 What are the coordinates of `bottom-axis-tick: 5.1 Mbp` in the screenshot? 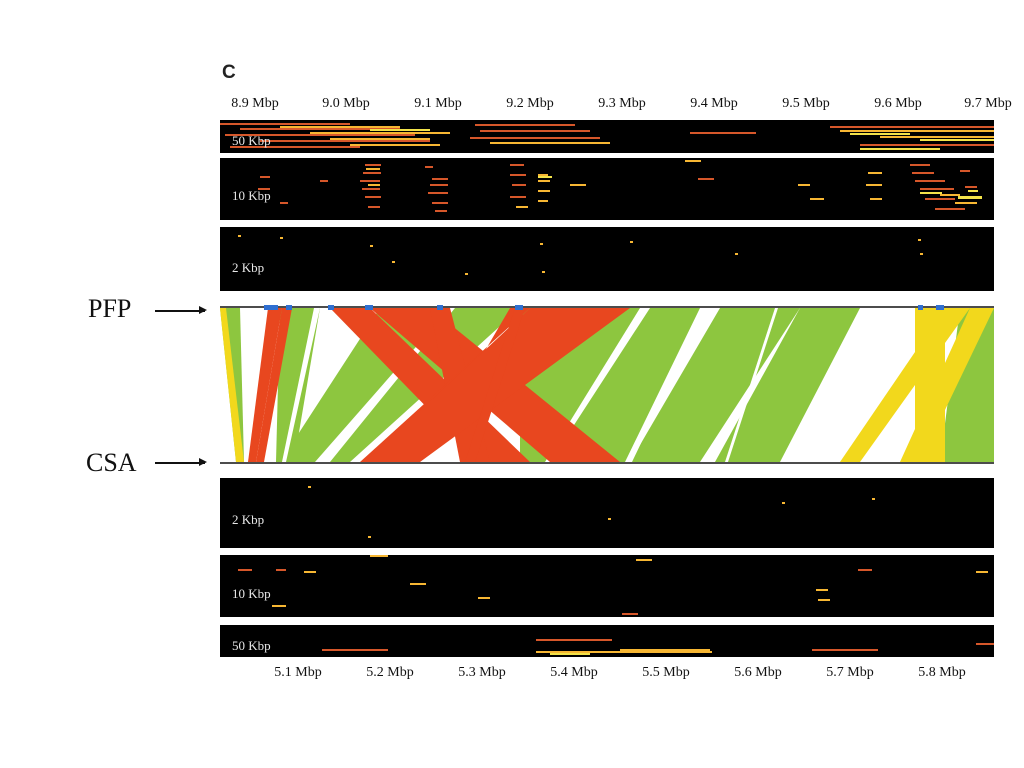 It's located at (298, 672).